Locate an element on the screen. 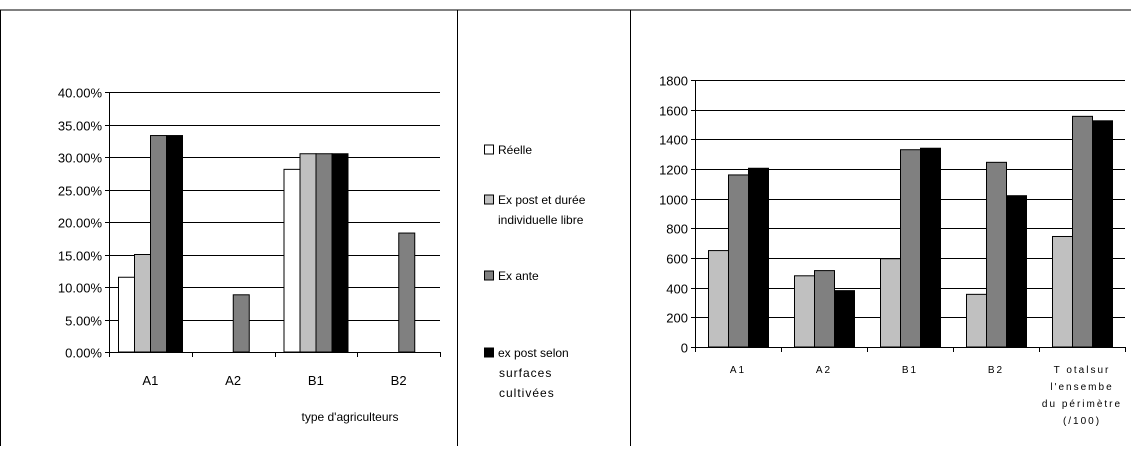 The width and height of the screenshot is (1131, 451). y-tick-label: 1200 is located at coordinates (673, 170).